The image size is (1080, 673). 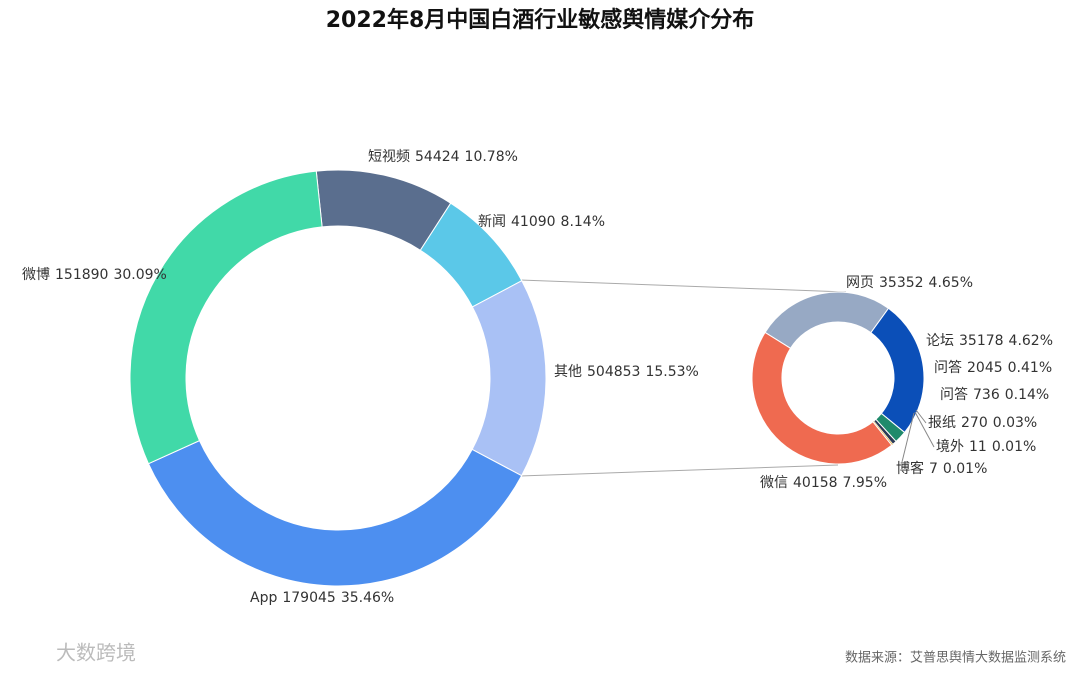 I want to click on slice-label: 其他 504853 15.53%, so click(x=626, y=372).